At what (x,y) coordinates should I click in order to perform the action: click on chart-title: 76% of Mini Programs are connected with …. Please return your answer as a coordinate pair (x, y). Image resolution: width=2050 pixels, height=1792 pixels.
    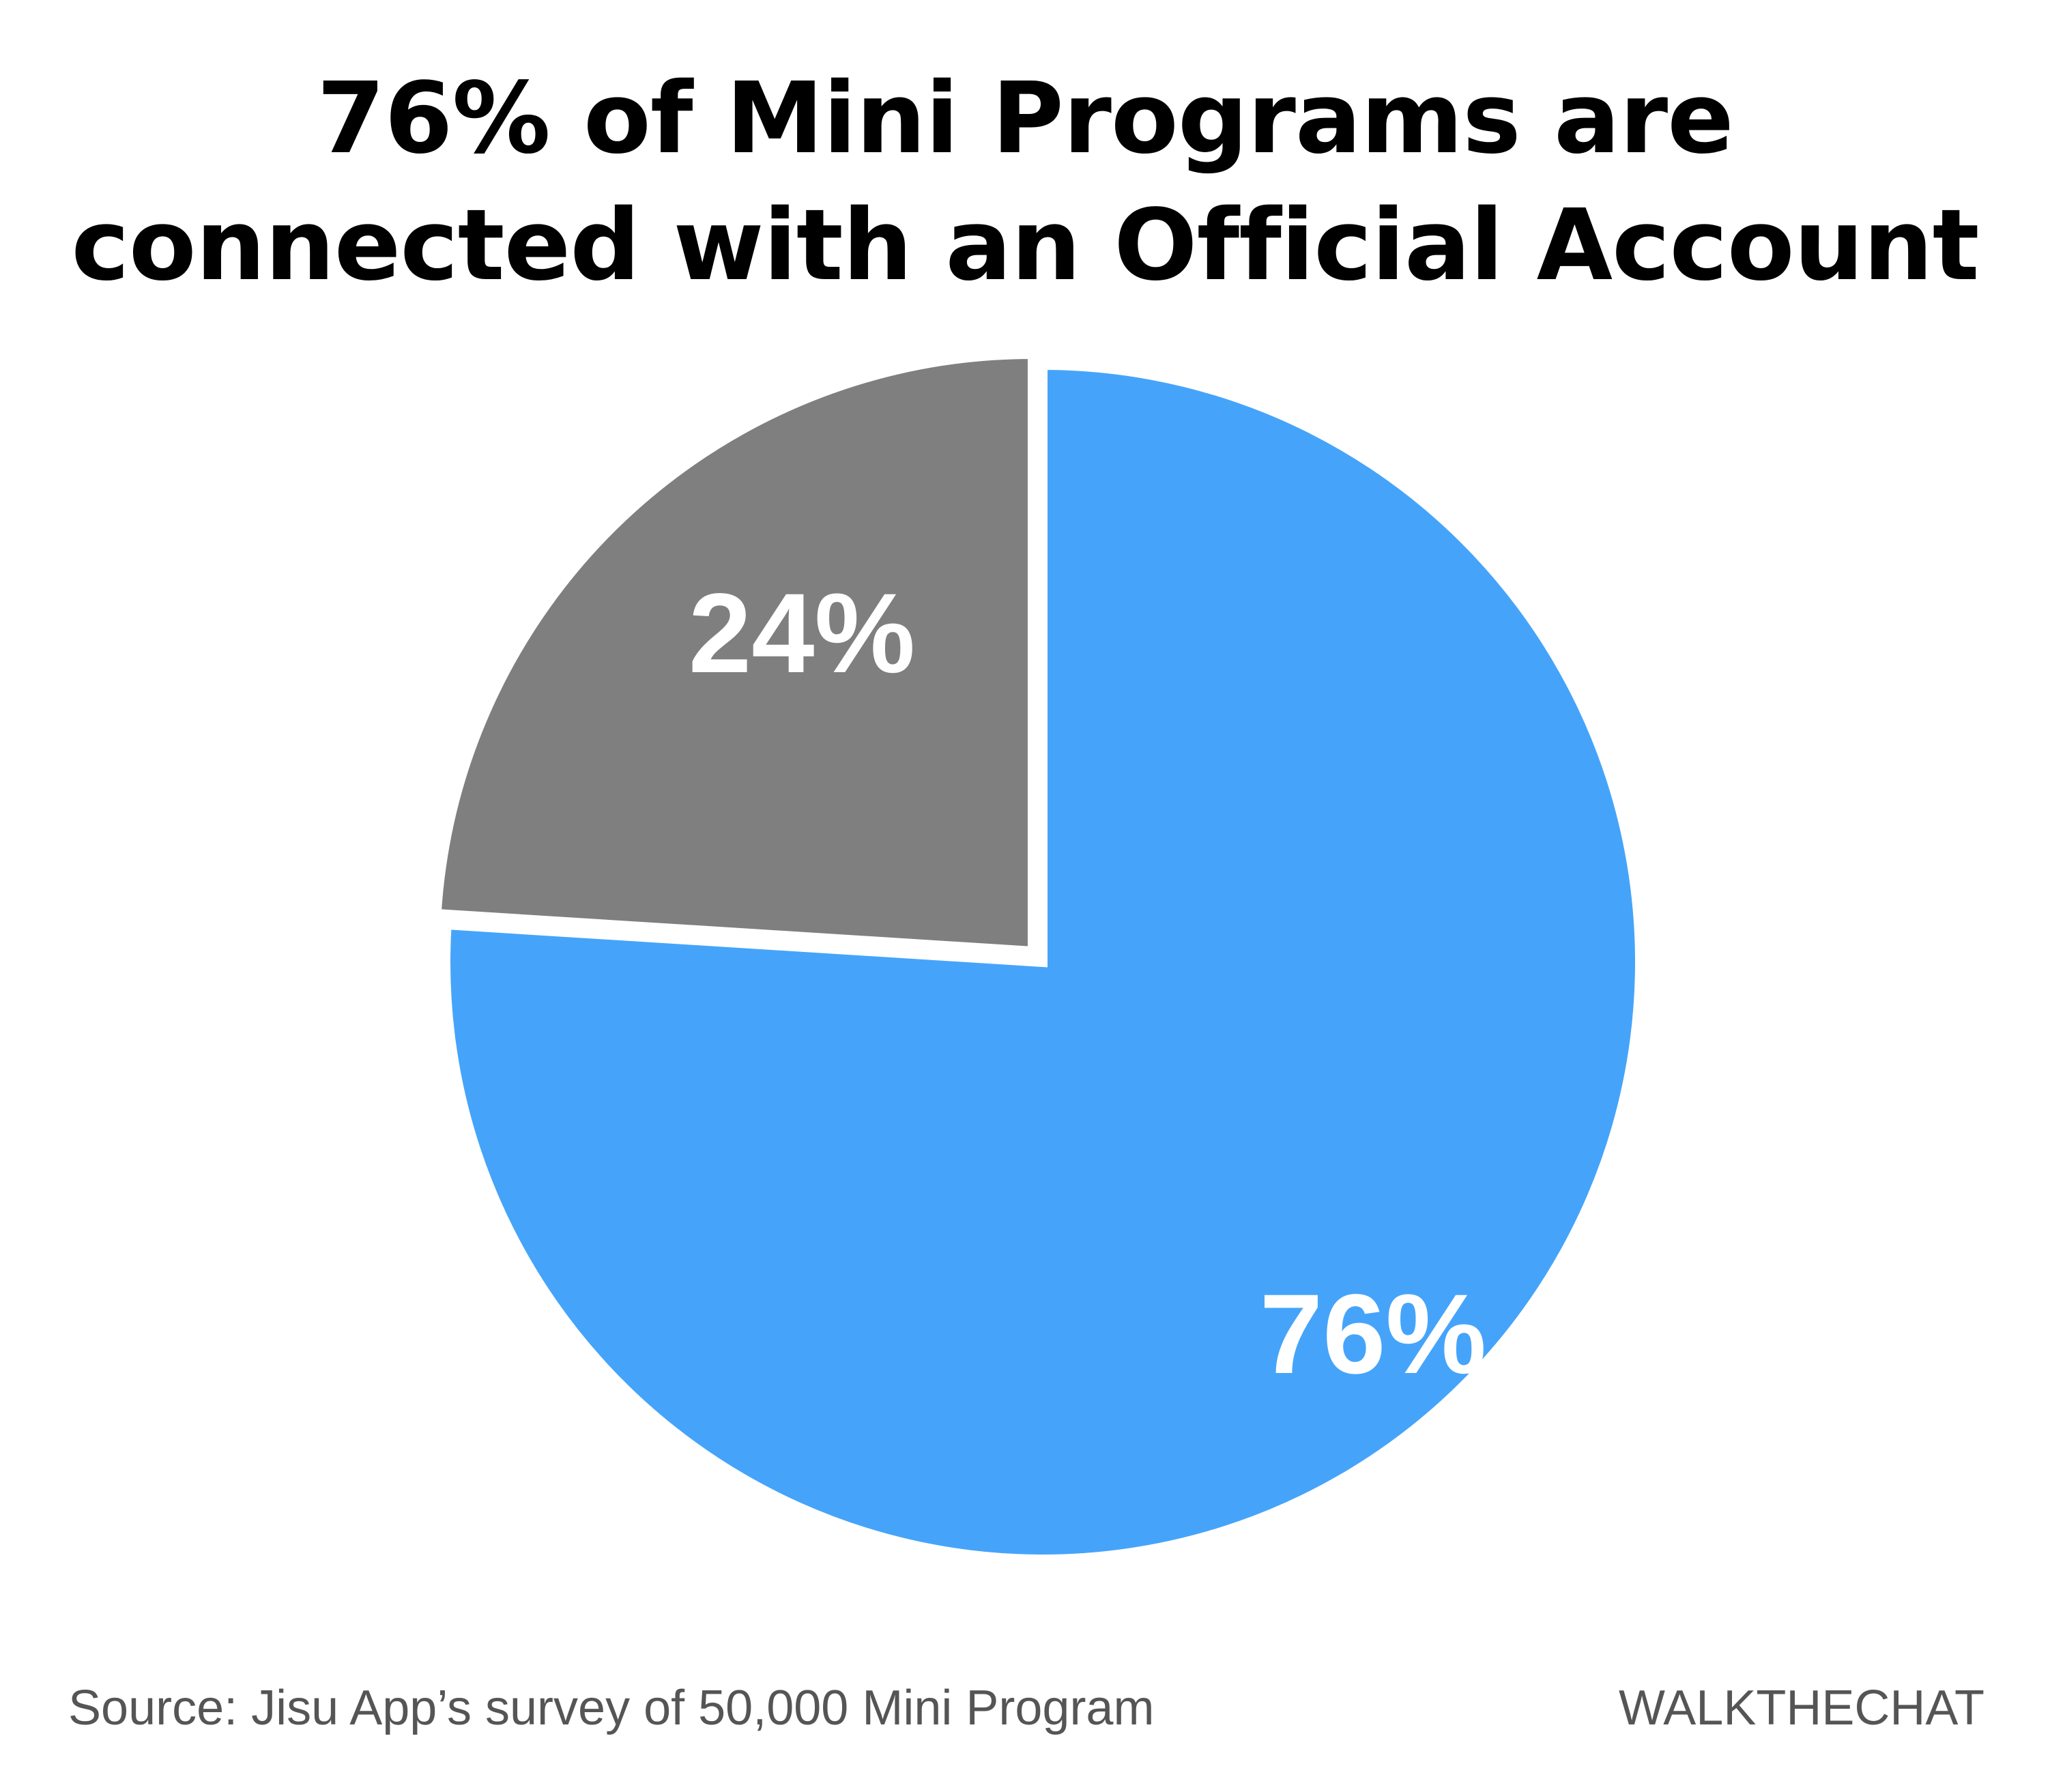
    Looking at the image, I should click on (1025, 182).